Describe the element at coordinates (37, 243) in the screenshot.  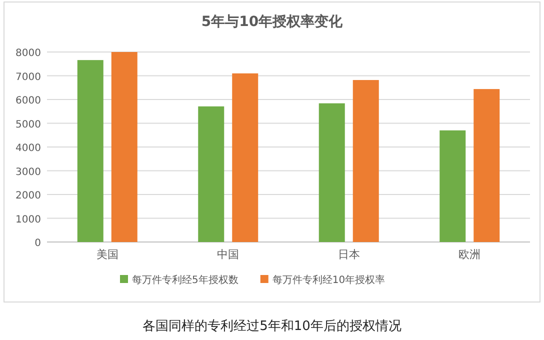
I see `y-tick-label: 0` at that location.